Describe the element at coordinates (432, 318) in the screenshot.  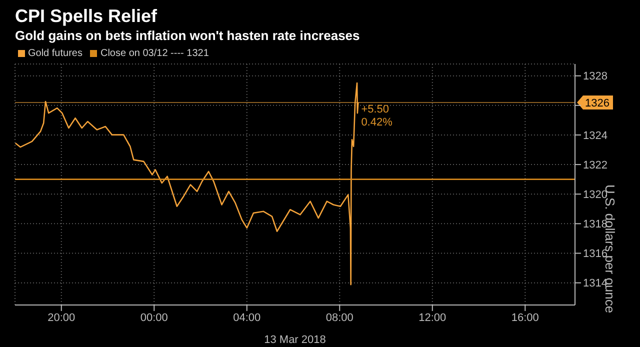
I see `x-tick-label: 12:00` at that location.